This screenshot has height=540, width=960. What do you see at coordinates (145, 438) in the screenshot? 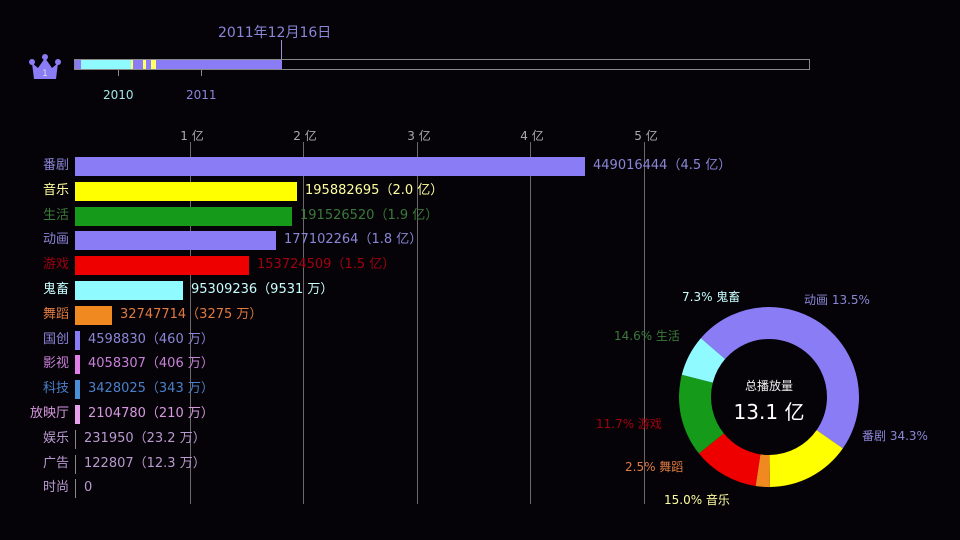
I see `value-label: 231950（23.2 万）` at bounding box center [145, 438].